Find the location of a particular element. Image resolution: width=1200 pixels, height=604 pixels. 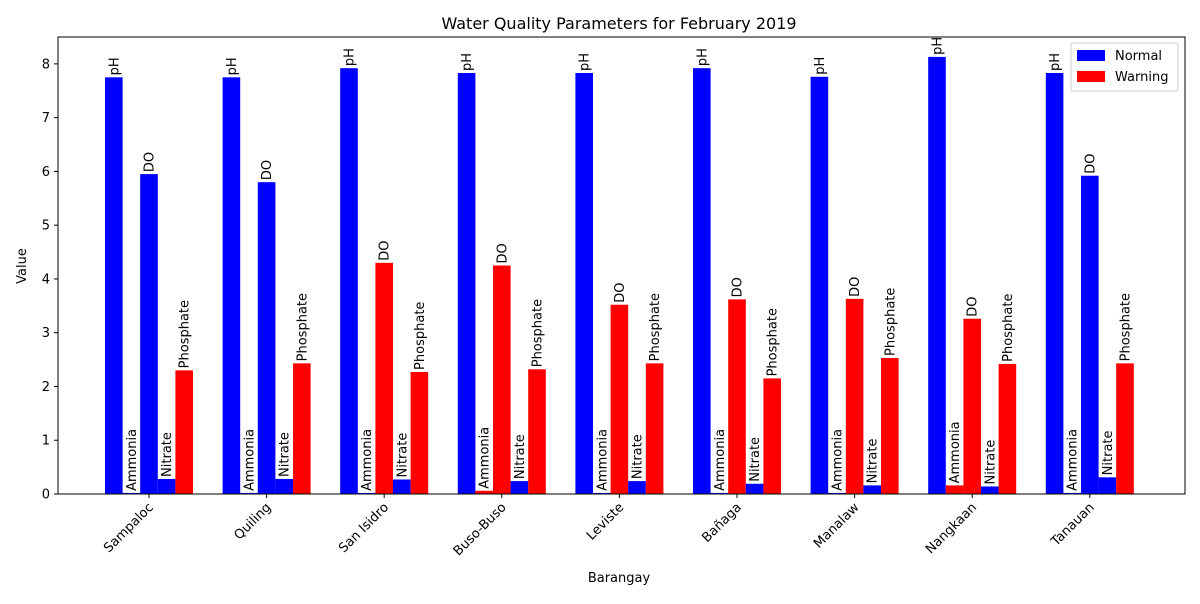

y-tick-label-8: 8 is located at coordinates (46, 64).